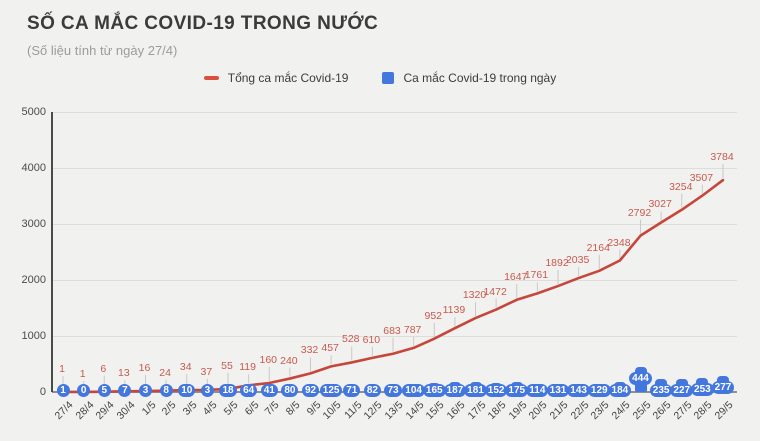 The width and height of the screenshot is (760, 441). Describe the element at coordinates (474, 295) in the screenshot. I see `total-cases-data-label: 1320` at that location.